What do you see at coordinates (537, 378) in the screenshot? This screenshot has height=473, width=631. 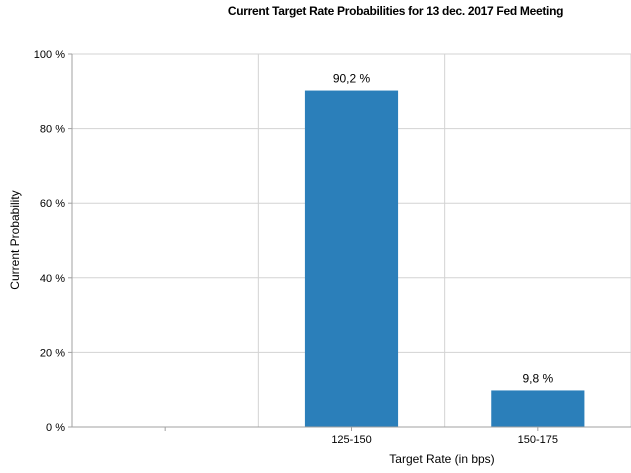 I see `data-label-150-175: 9,8 %` at bounding box center [537, 378].